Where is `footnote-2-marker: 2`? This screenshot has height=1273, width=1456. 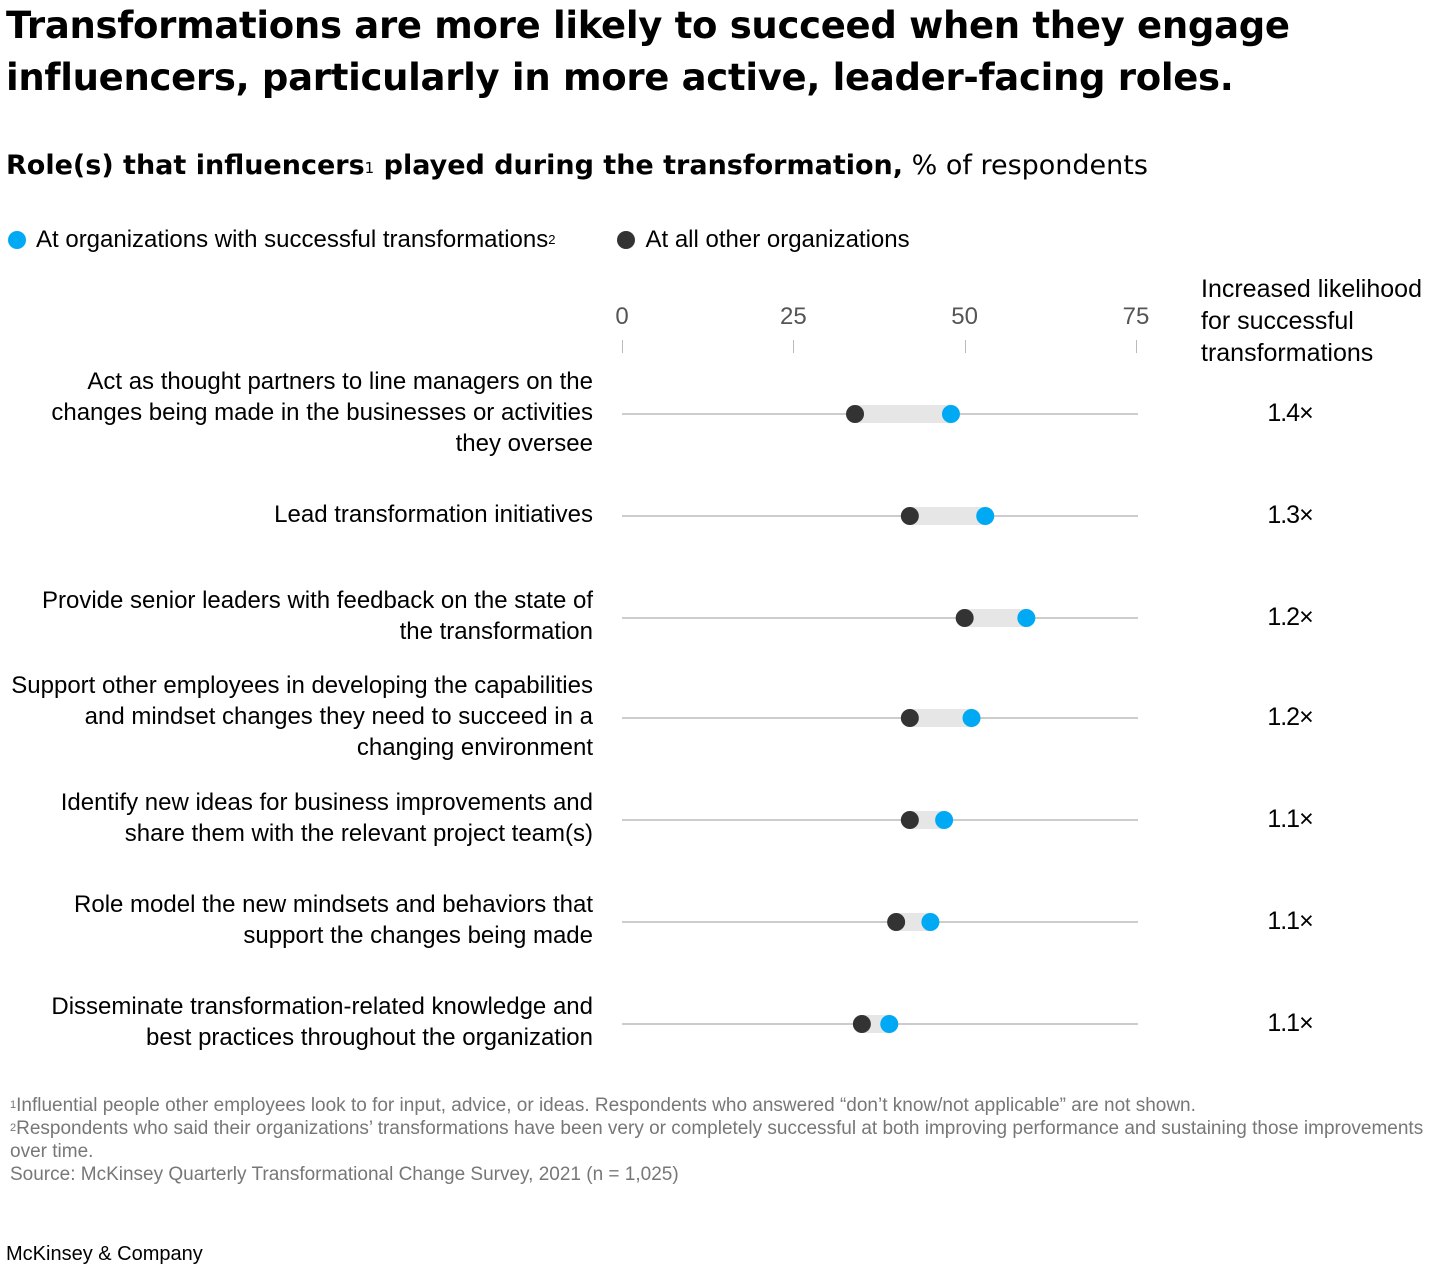 footnote-2-marker: 2 is located at coordinates (13, 1128).